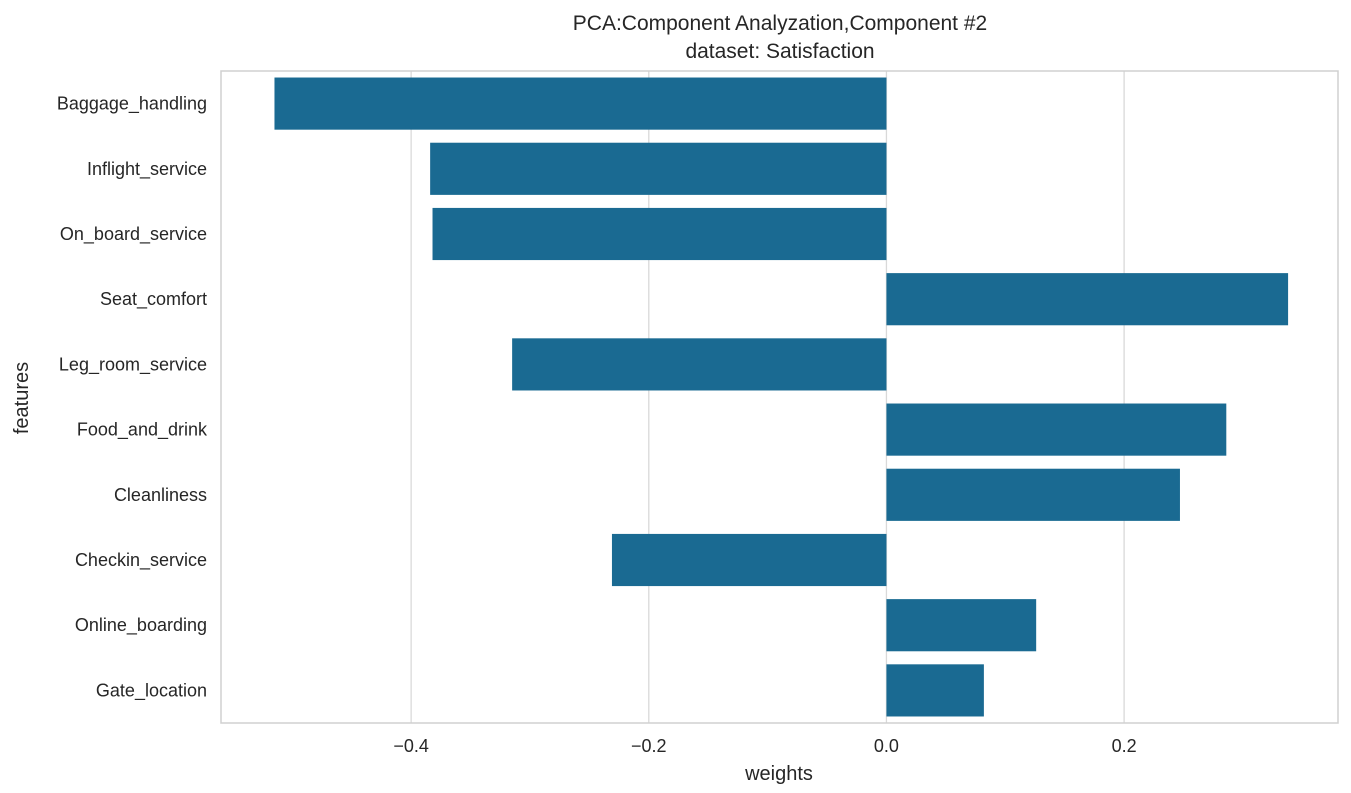  I want to click on x-tick-label: −0.4, so click(411, 746).